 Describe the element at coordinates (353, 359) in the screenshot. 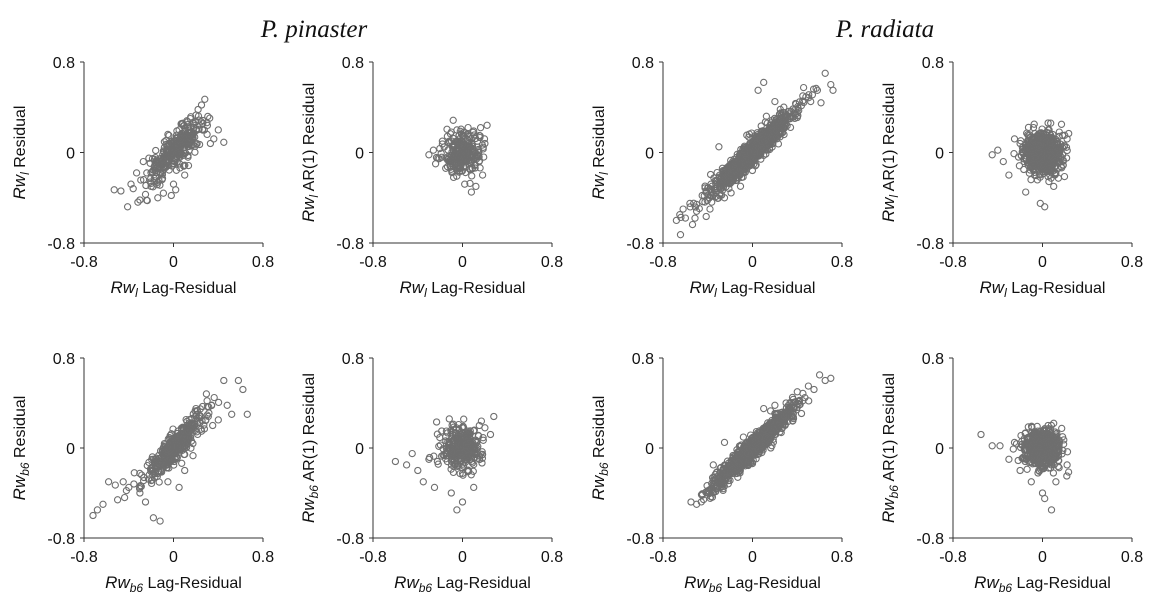

I see `y-tick-label: 0.8` at that location.